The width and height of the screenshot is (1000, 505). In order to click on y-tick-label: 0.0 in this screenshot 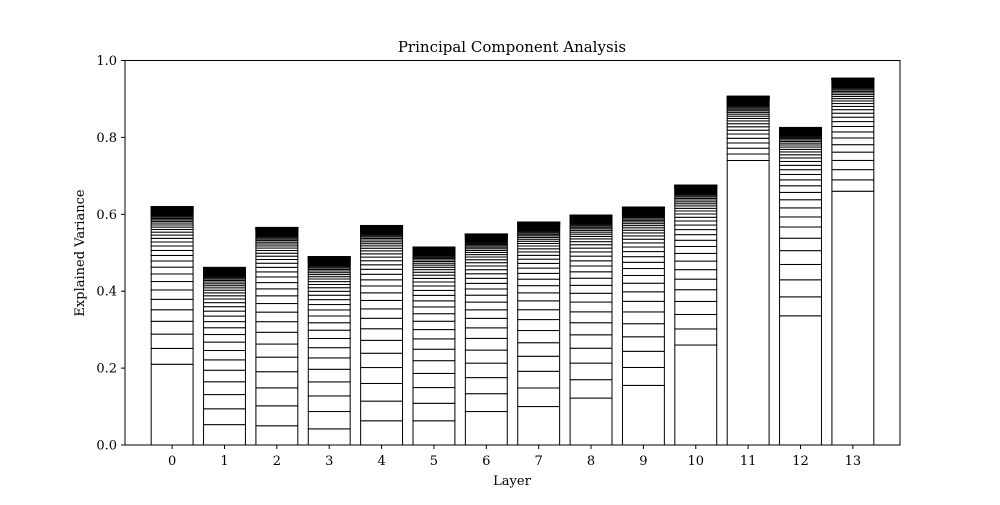, I will do `click(106, 446)`.